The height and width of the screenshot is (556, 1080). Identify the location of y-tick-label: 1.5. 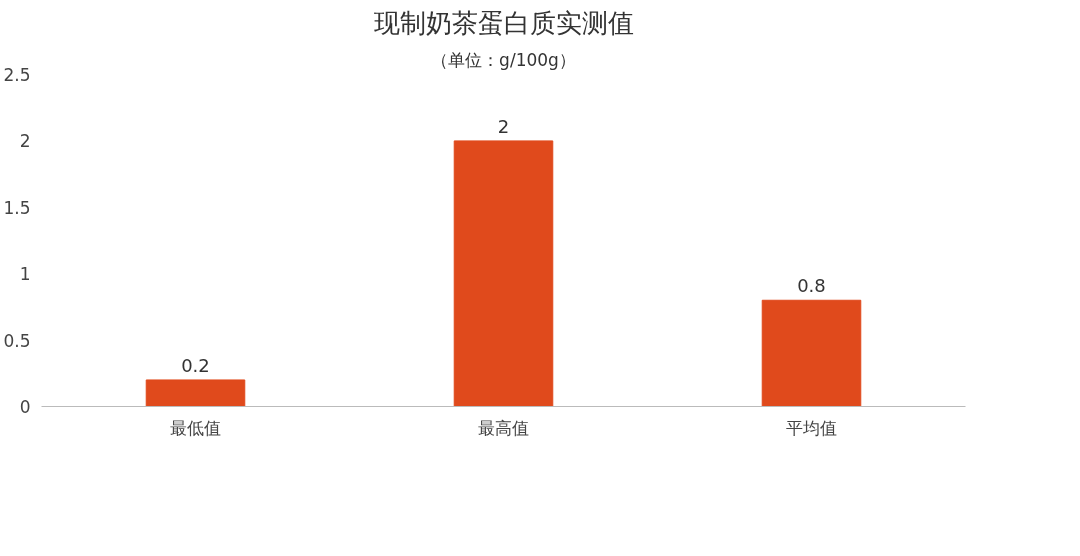
(17, 207).